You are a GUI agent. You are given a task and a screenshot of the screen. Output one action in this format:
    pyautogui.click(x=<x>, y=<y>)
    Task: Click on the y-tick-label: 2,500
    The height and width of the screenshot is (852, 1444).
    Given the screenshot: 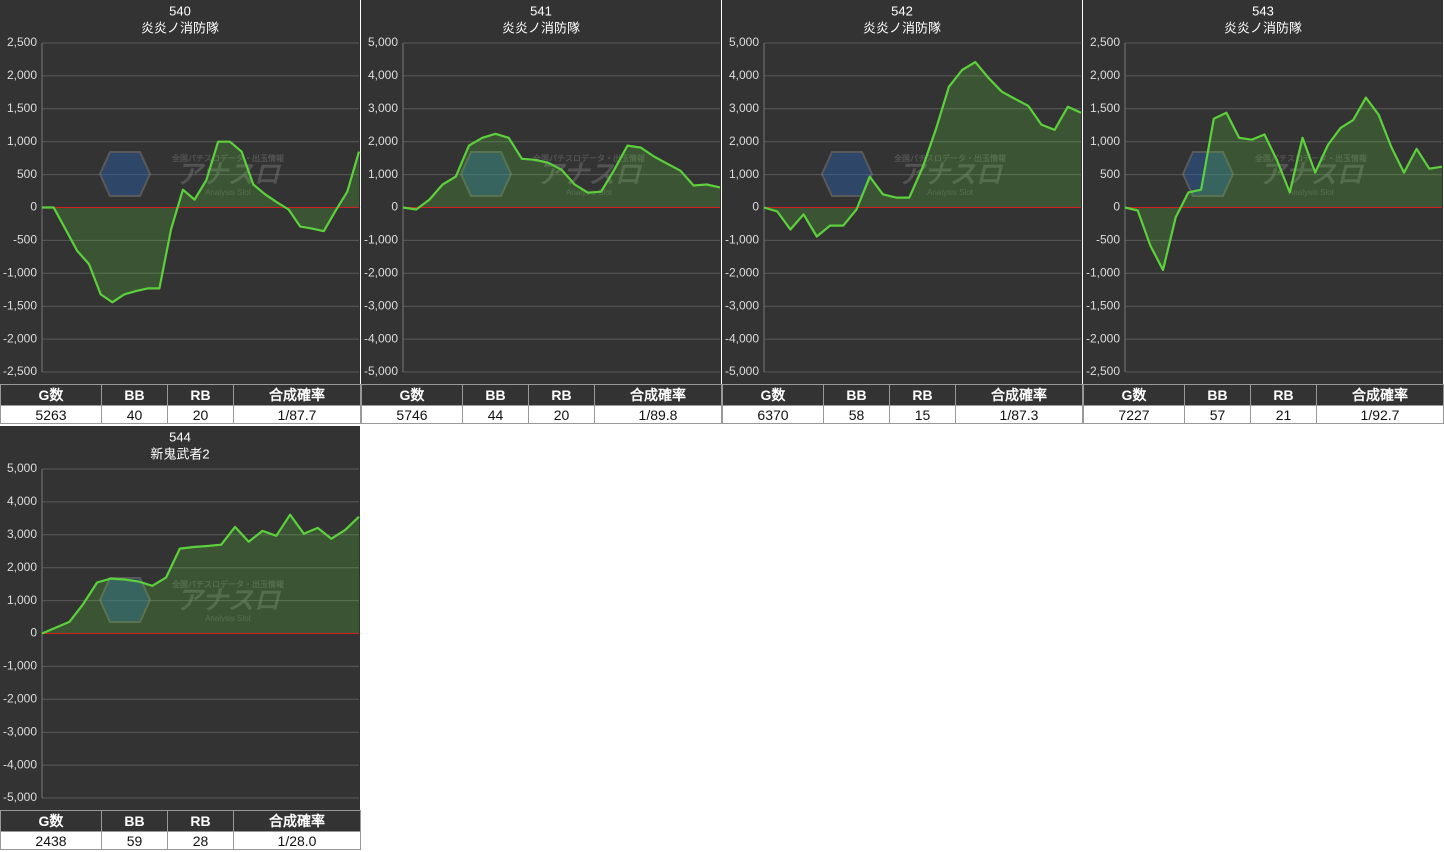 What is the action you would take?
    pyautogui.click(x=1105, y=42)
    